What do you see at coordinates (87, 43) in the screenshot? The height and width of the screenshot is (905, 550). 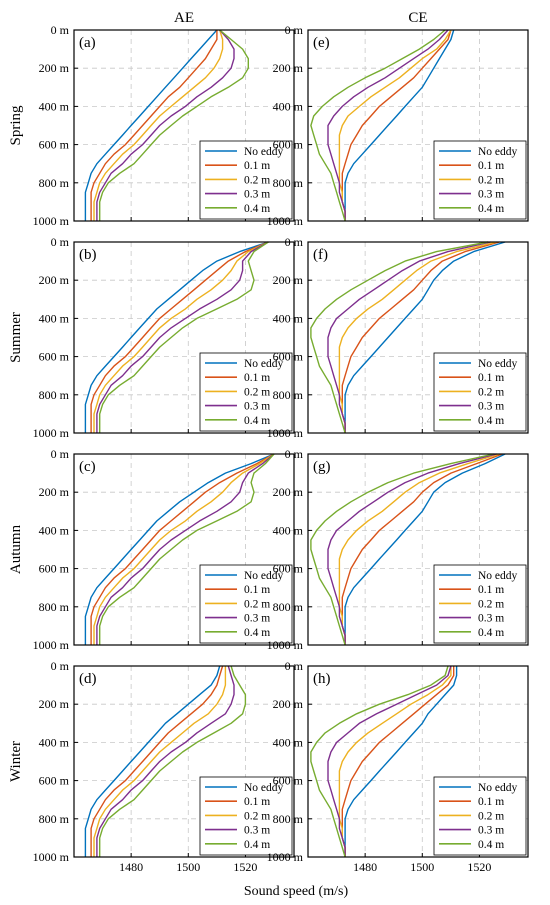 I see `panel-label: (a)` at bounding box center [87, 43].